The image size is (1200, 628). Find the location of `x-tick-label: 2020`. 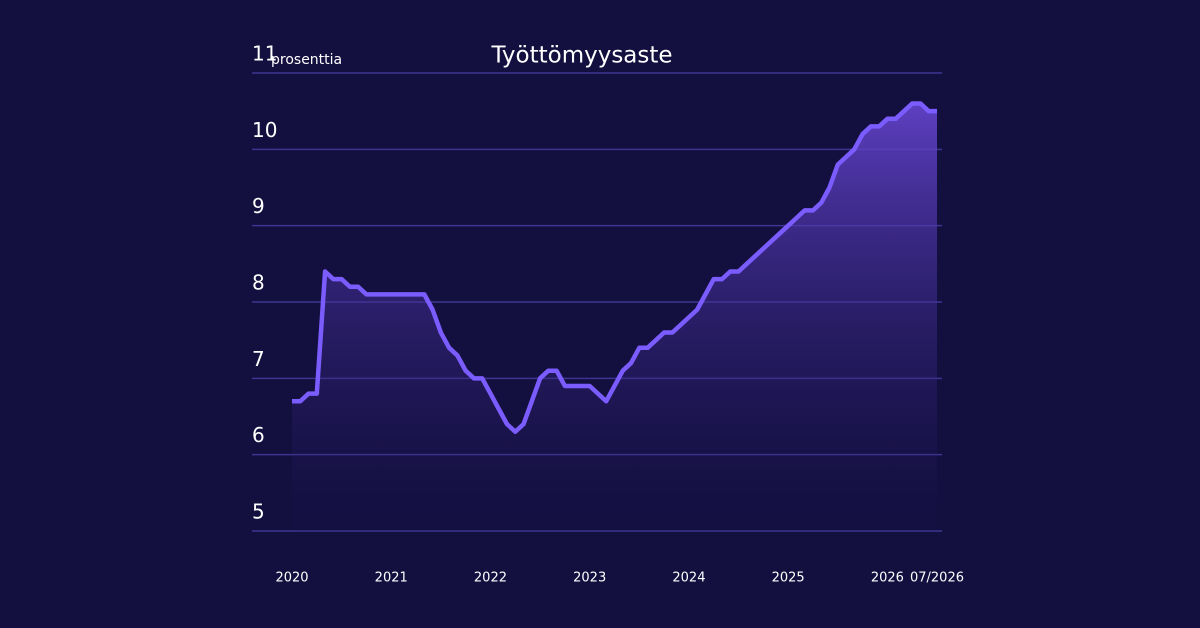

x-tick-label: 2020 is located at coordinates (291, 578).